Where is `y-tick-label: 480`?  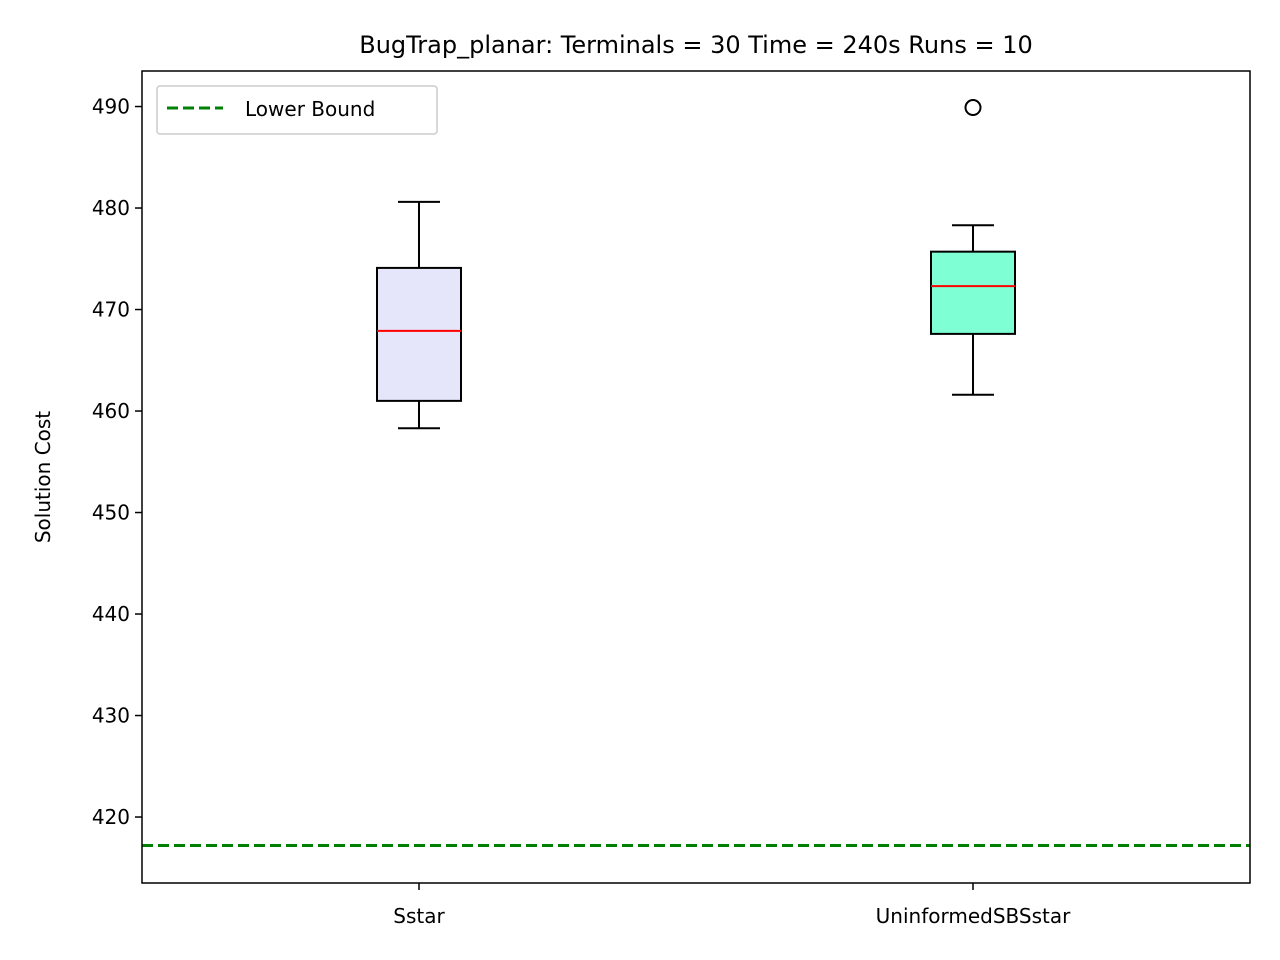 y-tick-label: 480 is located at coordinates (111, 208).